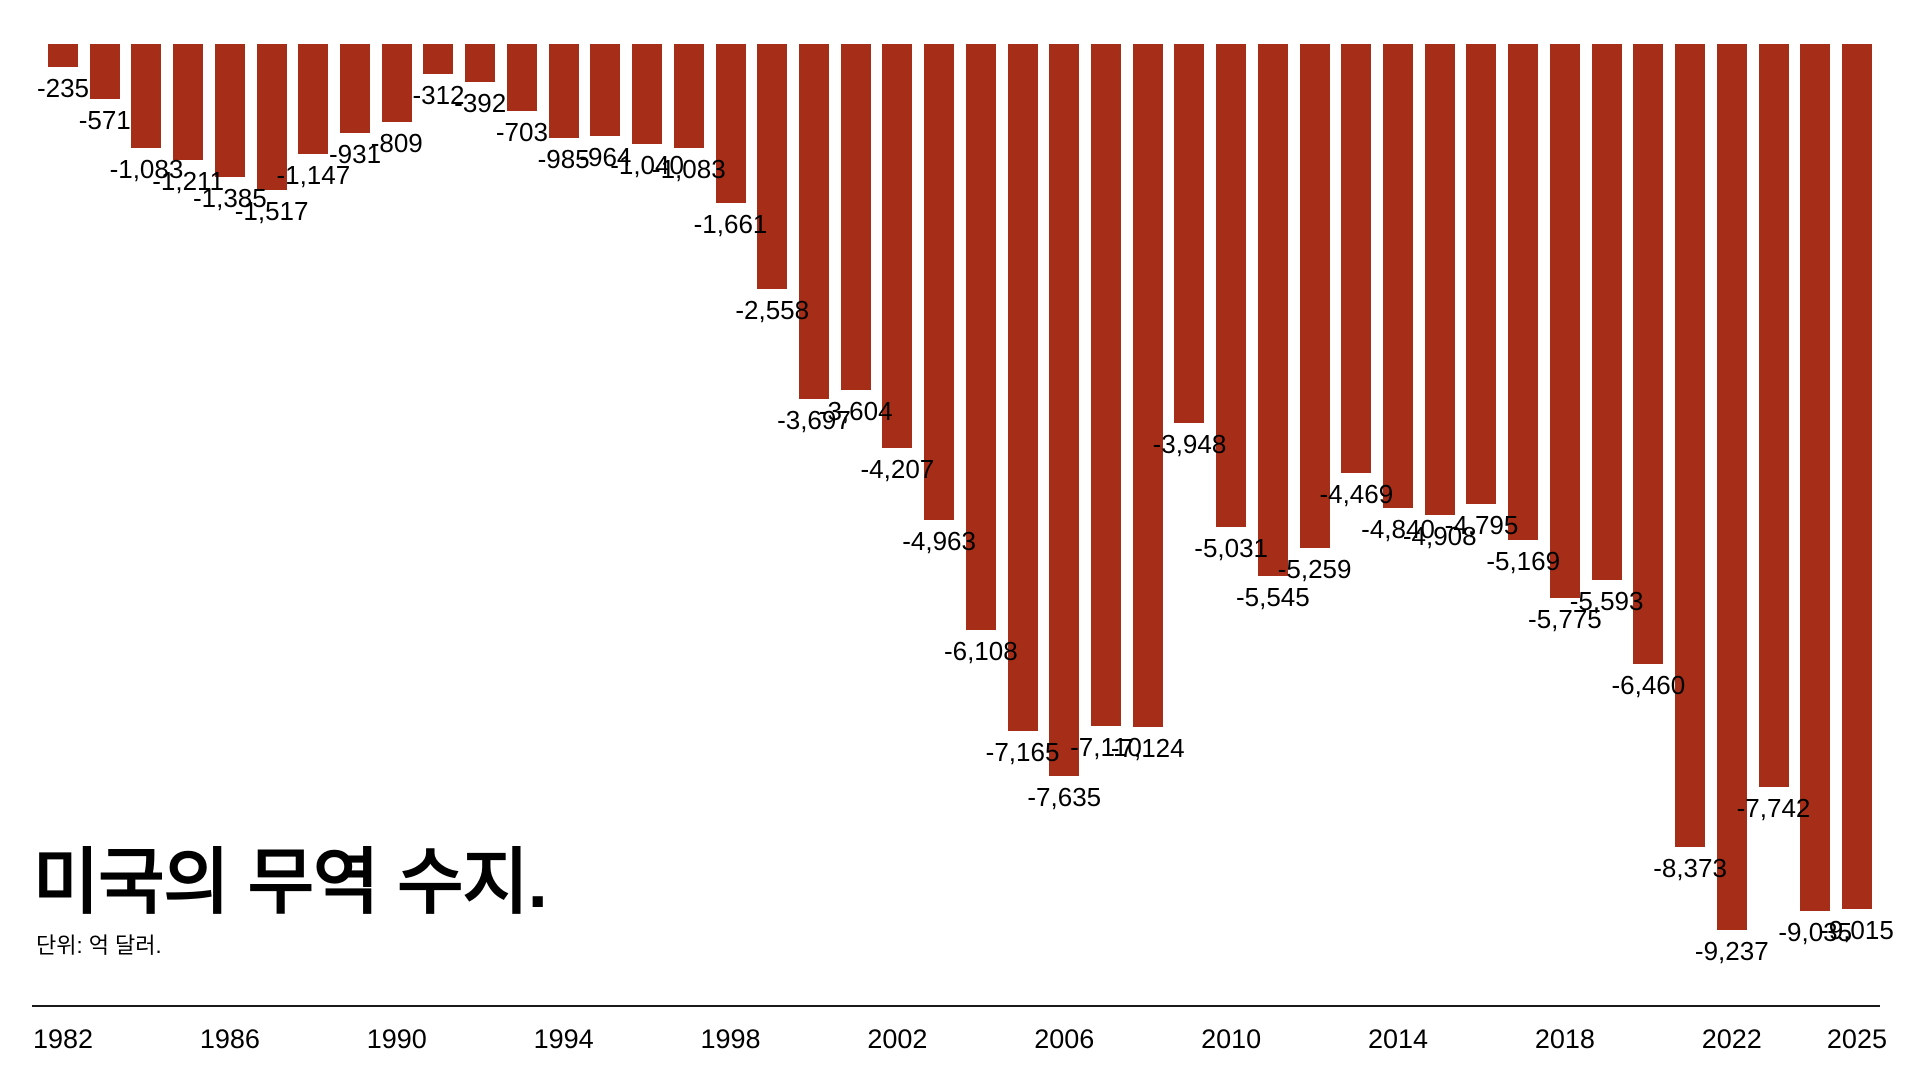  Describe the element at coordinates (63, 1039) in the screenshot. I see `x-tick-1982: 1982` at that location.